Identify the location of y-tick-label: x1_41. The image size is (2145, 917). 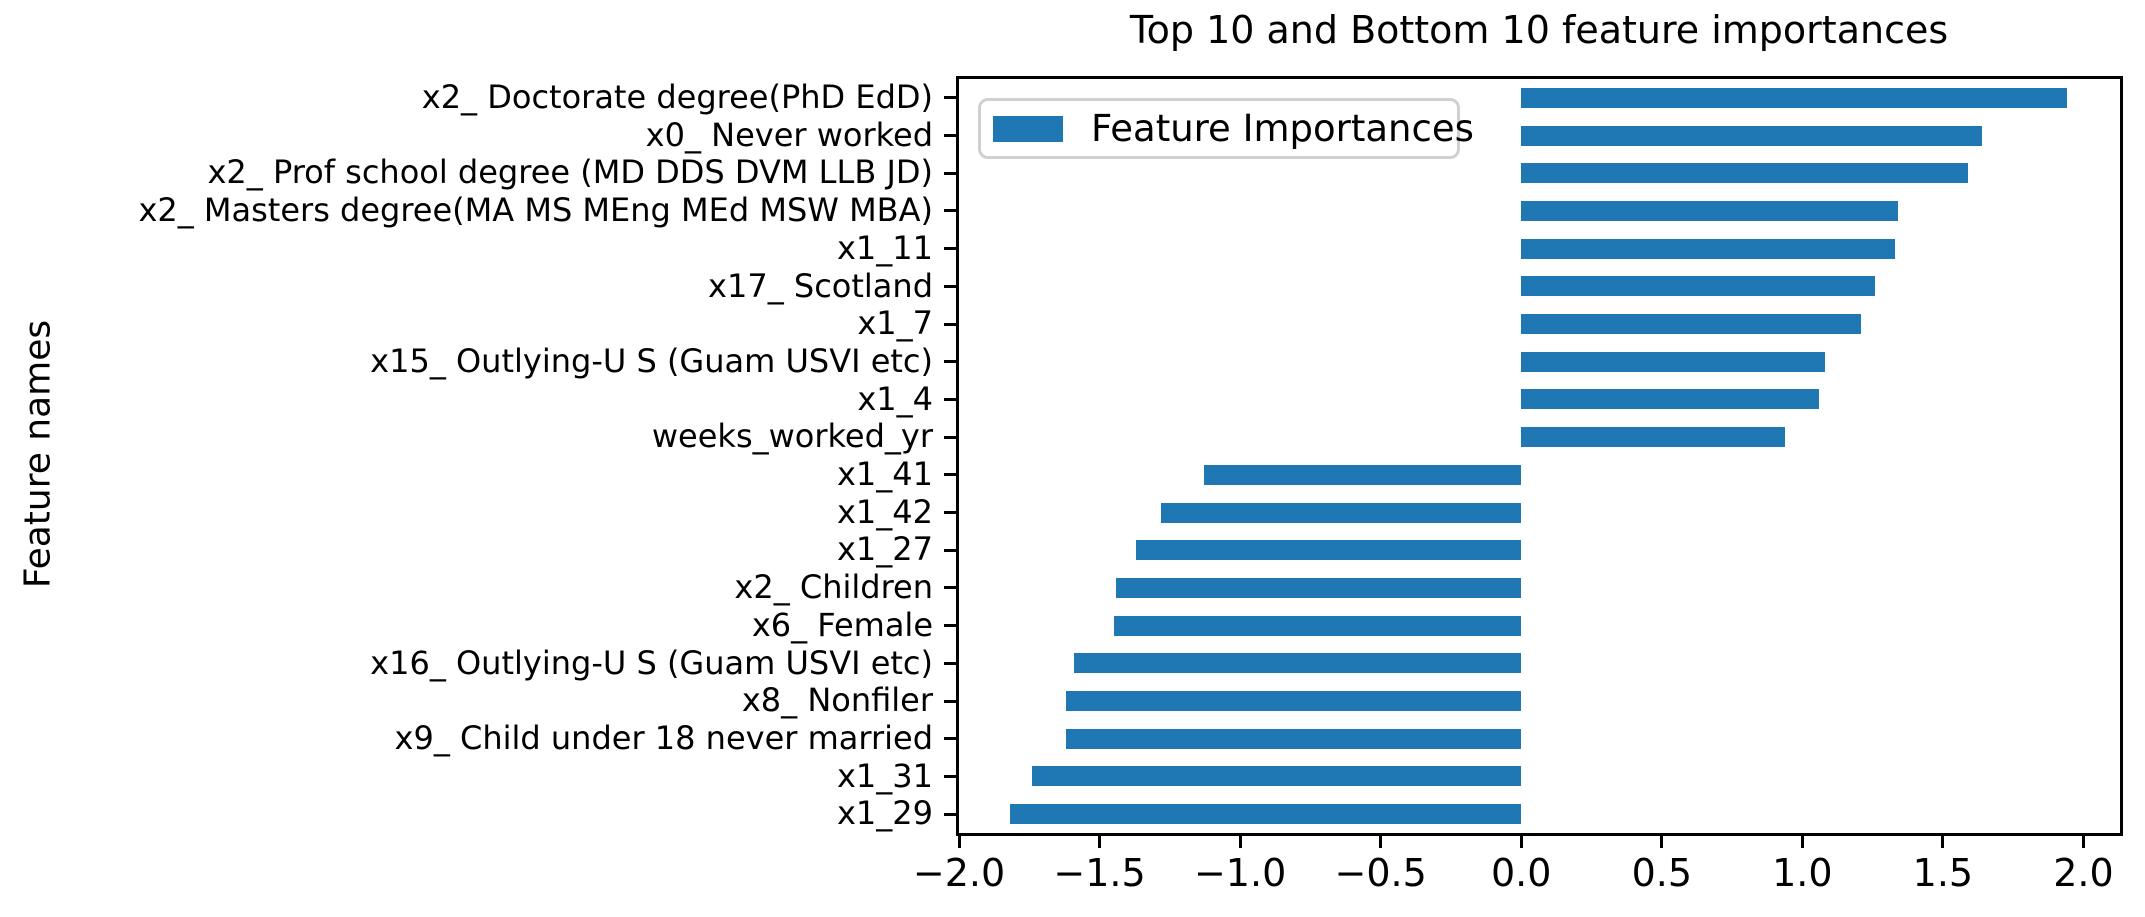
(884, 474).